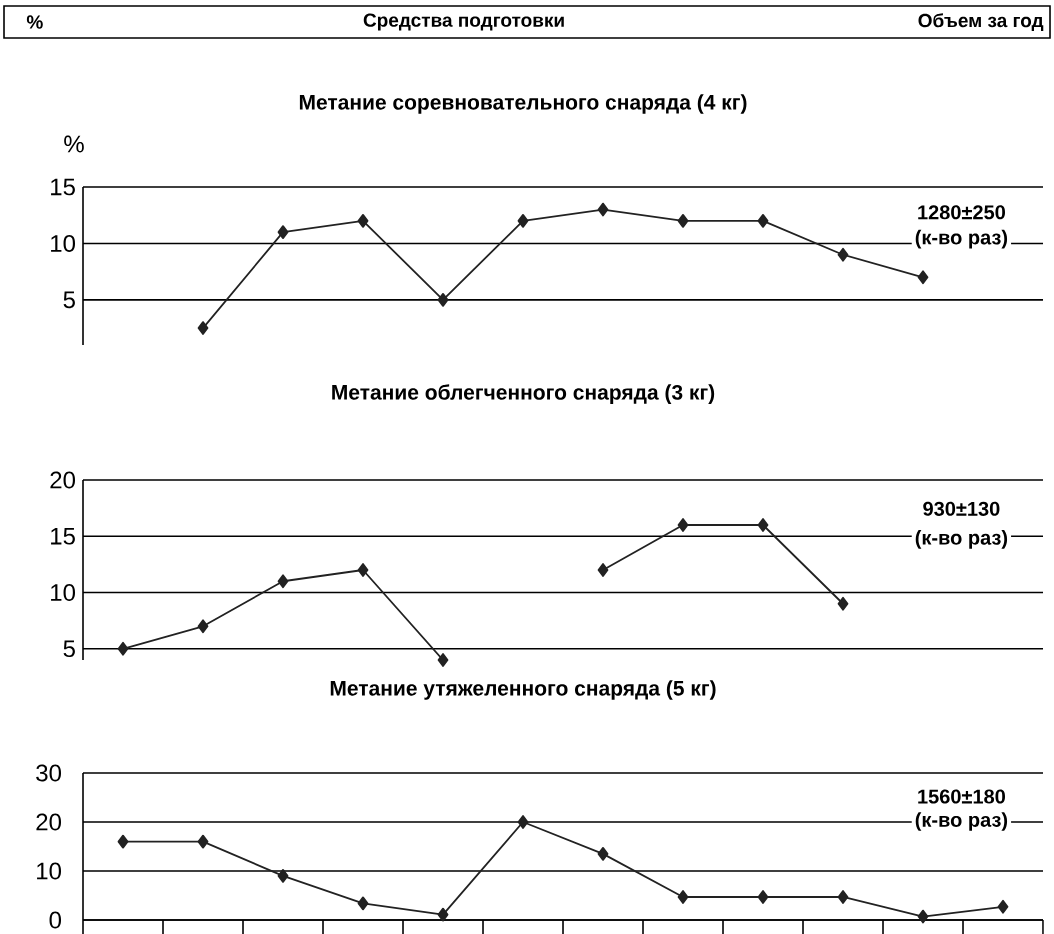 Image resolution: width=1054 pixels, height=934 pixels. Describe the element at coordinates (961, 796) in the screenshot. I see `annotation: 1560±180` at that location.